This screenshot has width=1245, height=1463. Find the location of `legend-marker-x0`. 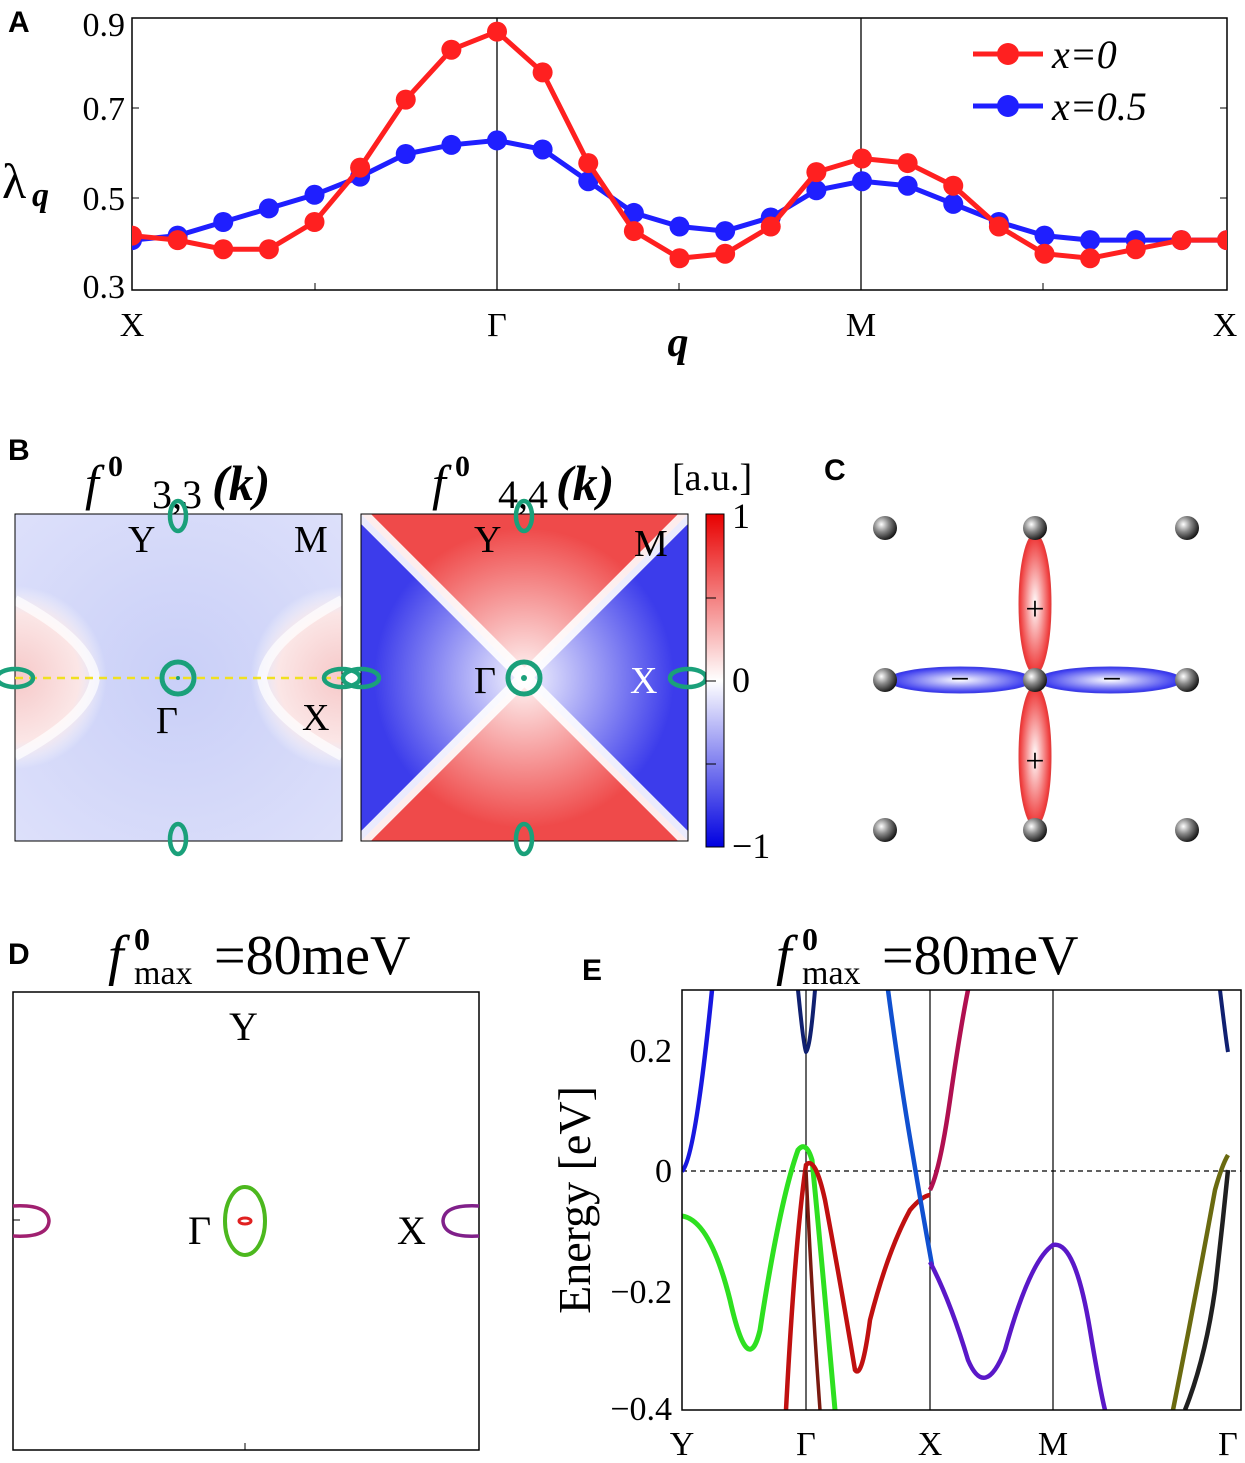

legend-marker-x0 is located at coordinates (1008, 54).